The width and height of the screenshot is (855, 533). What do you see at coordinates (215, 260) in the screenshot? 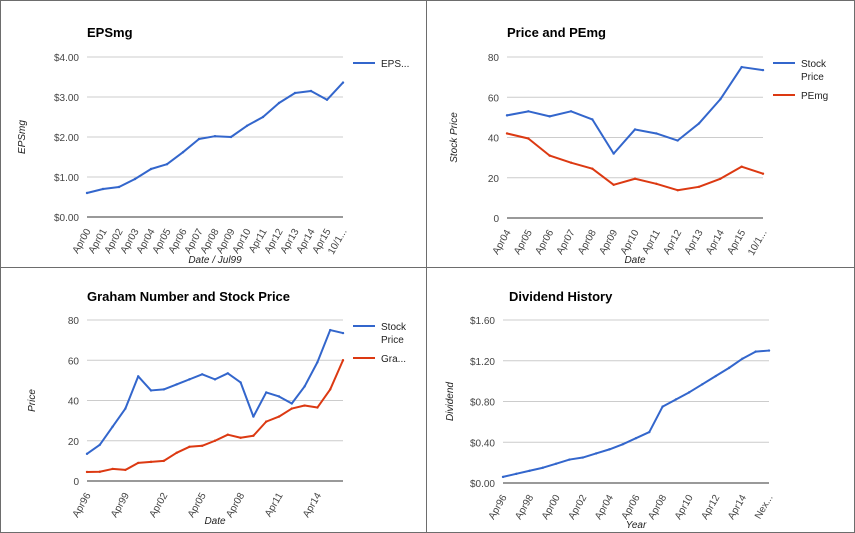
I see `x-axis-label: Date / Jul99` at bounding box center [215, 260].